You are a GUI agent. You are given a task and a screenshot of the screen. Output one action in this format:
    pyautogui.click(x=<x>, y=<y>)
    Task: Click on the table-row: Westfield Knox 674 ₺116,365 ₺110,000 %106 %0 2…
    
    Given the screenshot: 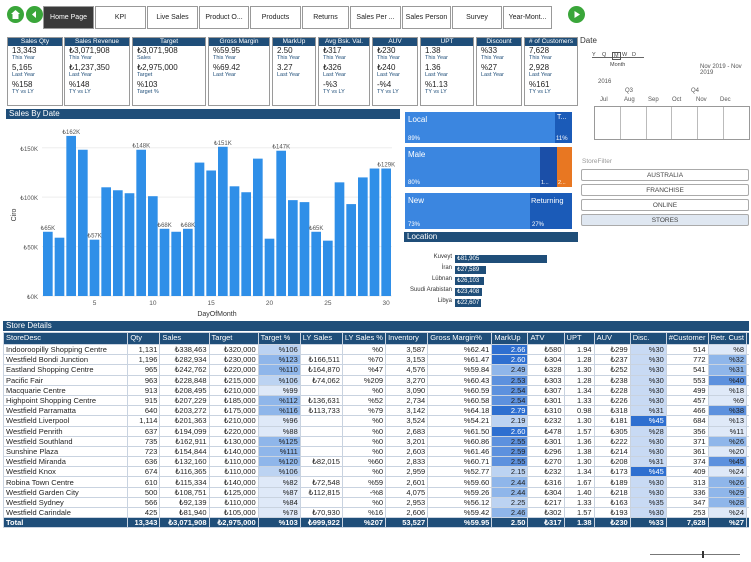 What is the action you would take?
    pyautogui.click(x=376, y=472)
    